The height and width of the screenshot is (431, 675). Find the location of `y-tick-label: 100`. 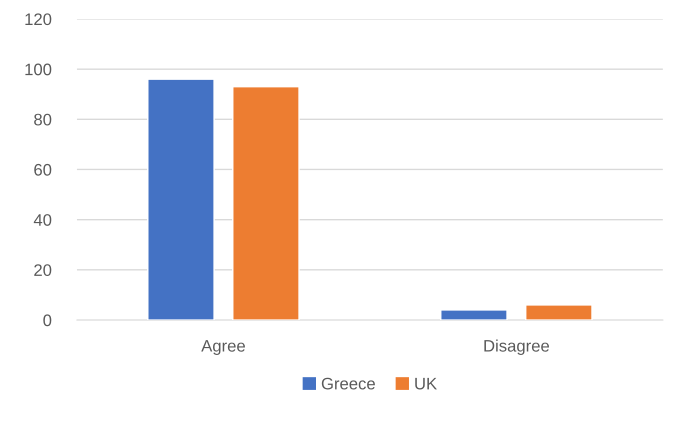

y-tick-label: 100 is located at coordinates (38, 70).